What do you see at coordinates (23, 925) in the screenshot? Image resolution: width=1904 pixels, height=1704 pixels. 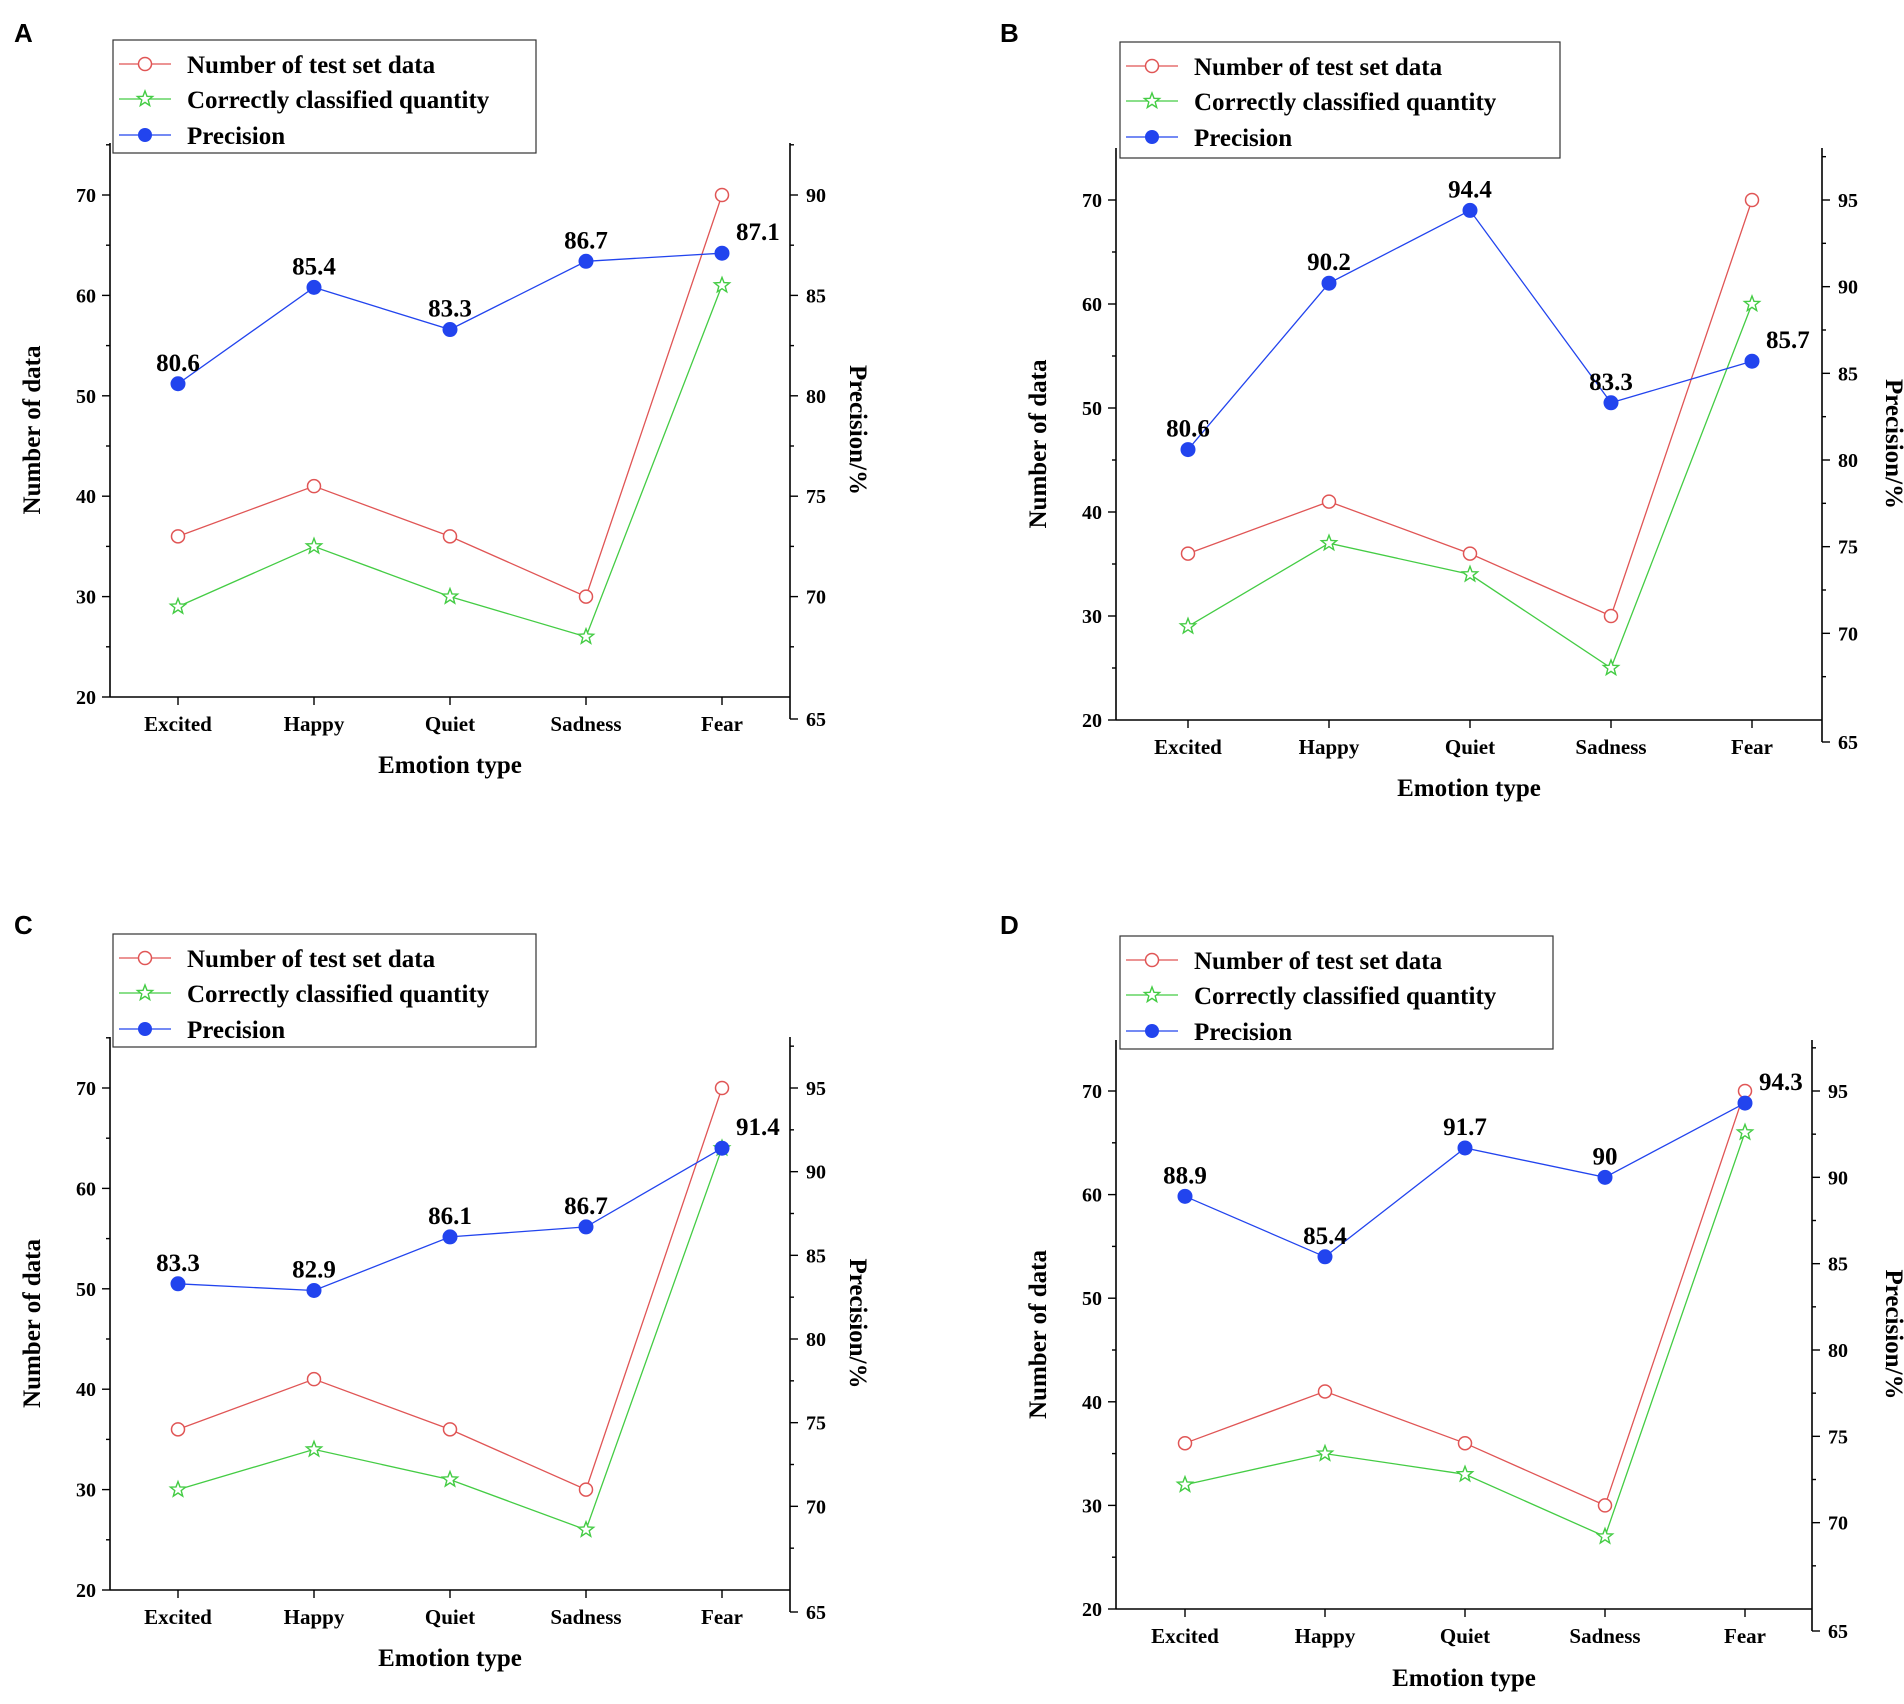 I see `panel-letter: C` at bounding box center [23, 925].